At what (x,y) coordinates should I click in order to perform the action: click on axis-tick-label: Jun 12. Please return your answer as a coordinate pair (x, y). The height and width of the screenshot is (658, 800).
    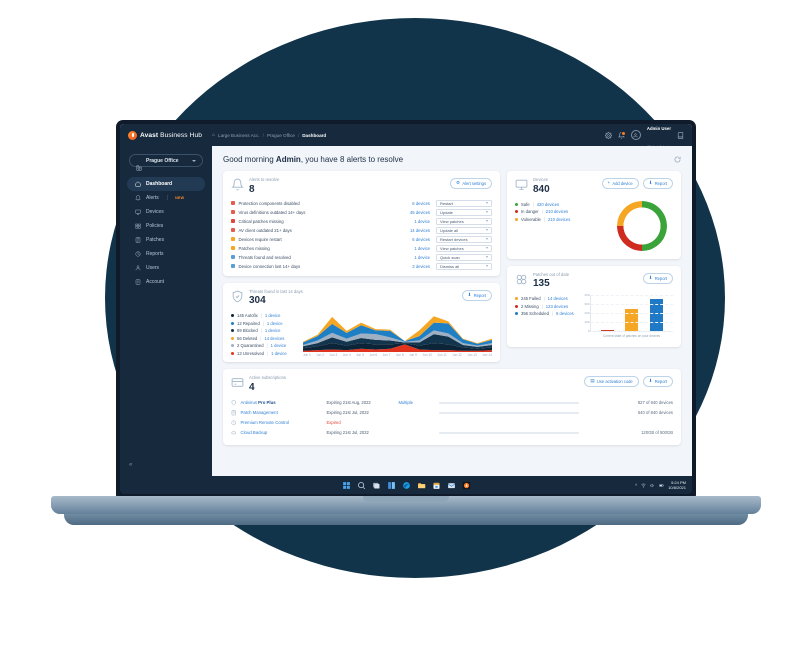
    Looking at the image, I should click on (457, 355).